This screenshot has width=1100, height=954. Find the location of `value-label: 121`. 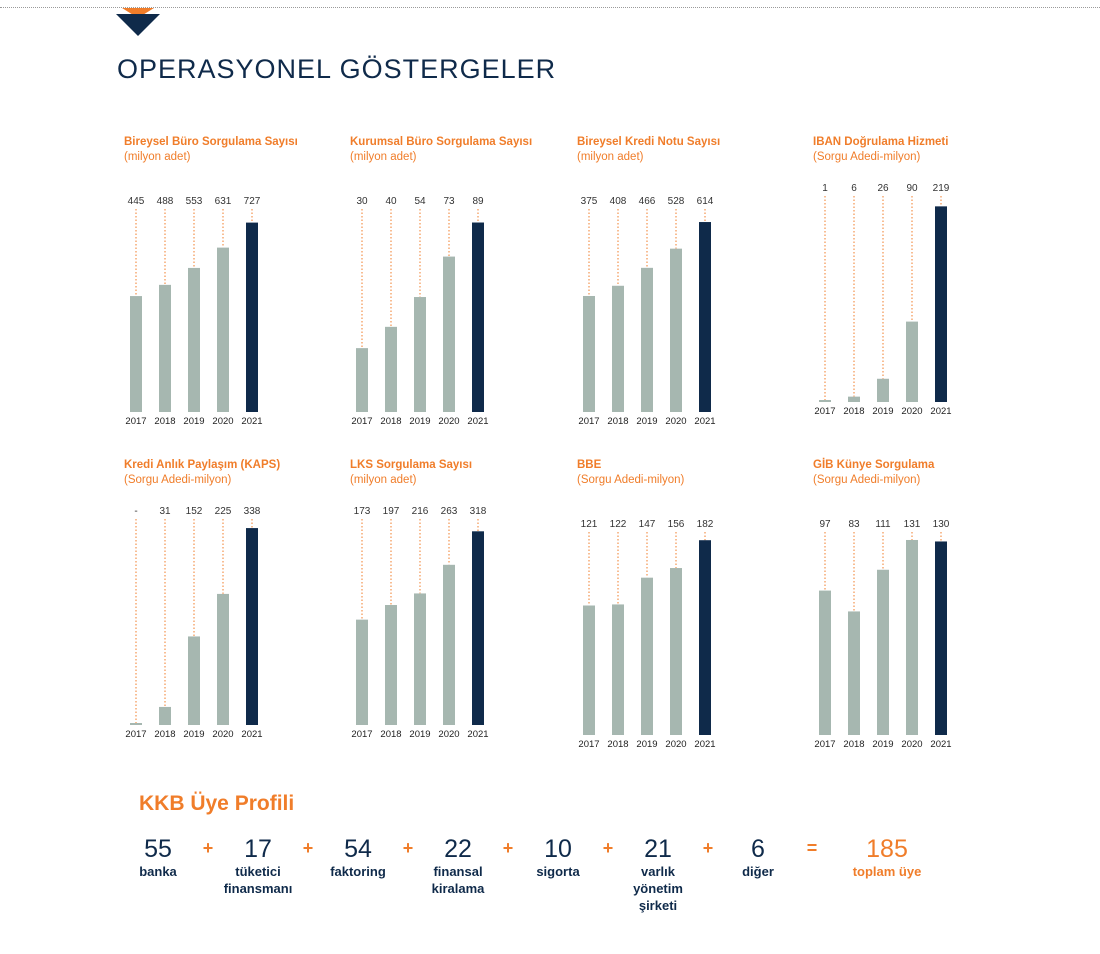

value-label: 121 is located at coordinates (589, 524).